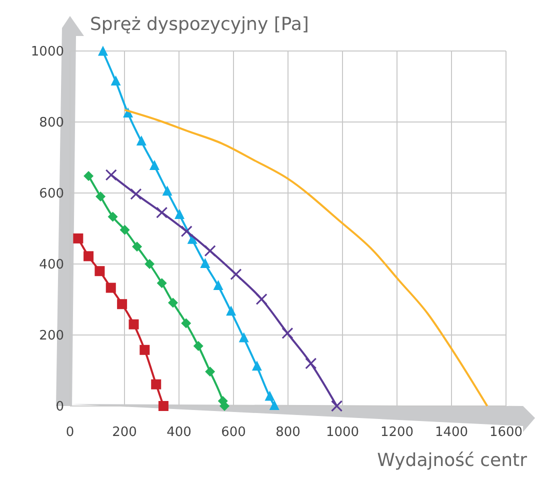 This screenshot has height=478, width=535. Describe the element at coordinates (51, 265) in the screenshot. I see `y-tick-label: 400` at that location.